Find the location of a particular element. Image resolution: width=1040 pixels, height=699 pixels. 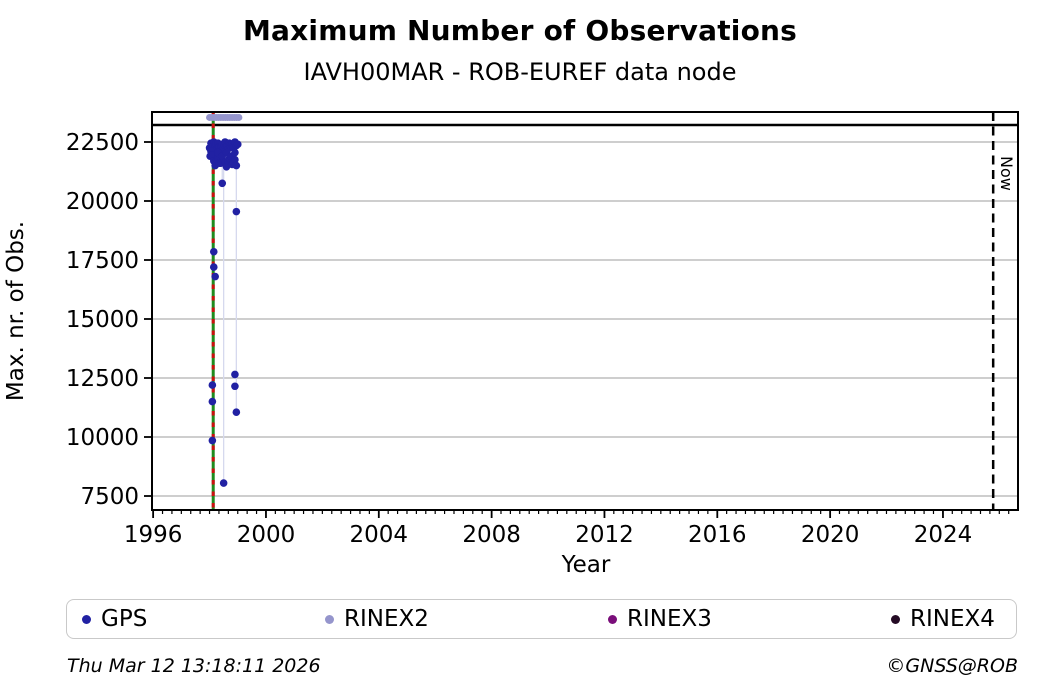

x-tick-label: 1996 is located at coordinates (153, 535).